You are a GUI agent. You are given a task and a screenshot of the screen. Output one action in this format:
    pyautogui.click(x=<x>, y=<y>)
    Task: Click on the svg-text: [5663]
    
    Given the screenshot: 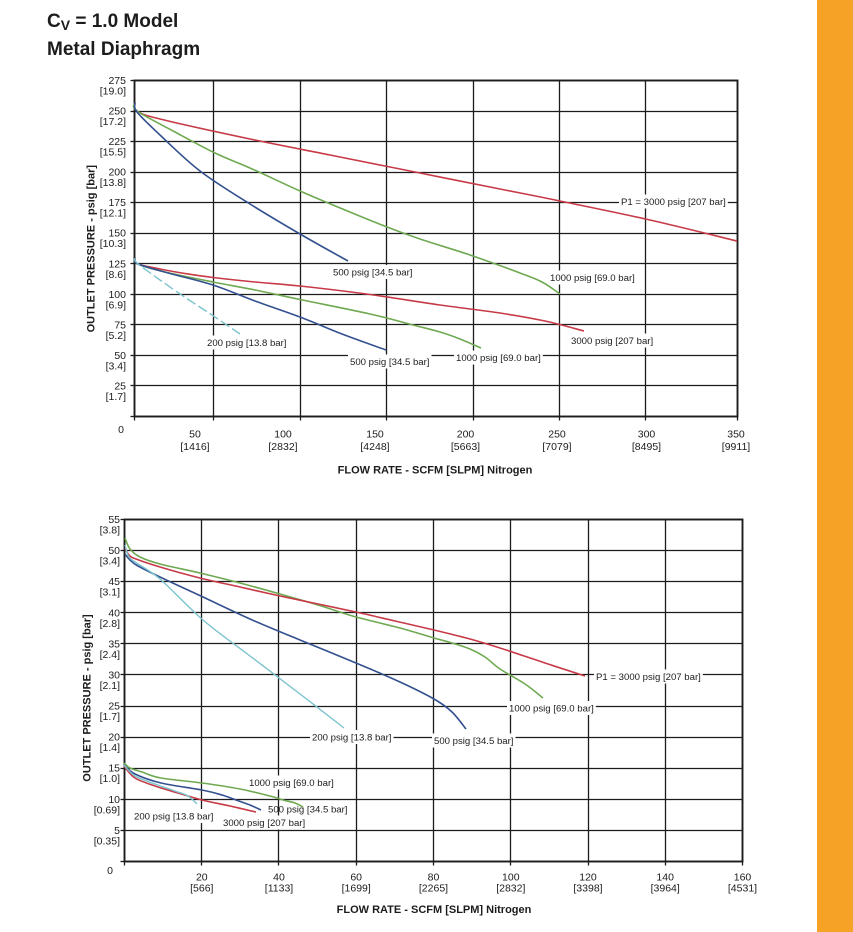 What is the action you would take?
    pyautogui.click(x=465, y=447)
    